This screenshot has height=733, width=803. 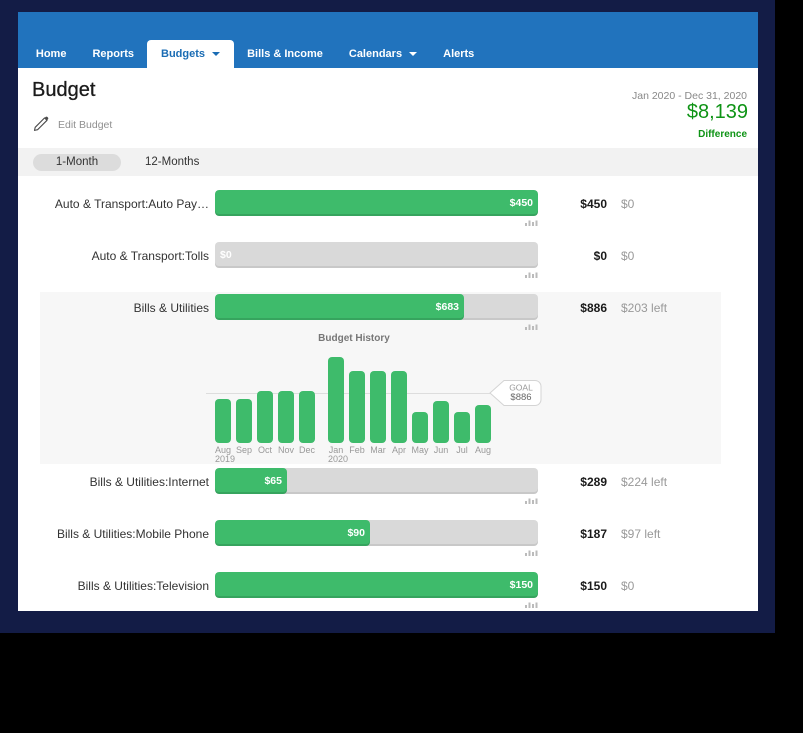 I want to click on svg-text: GOAL, so click(x=521, y=388).